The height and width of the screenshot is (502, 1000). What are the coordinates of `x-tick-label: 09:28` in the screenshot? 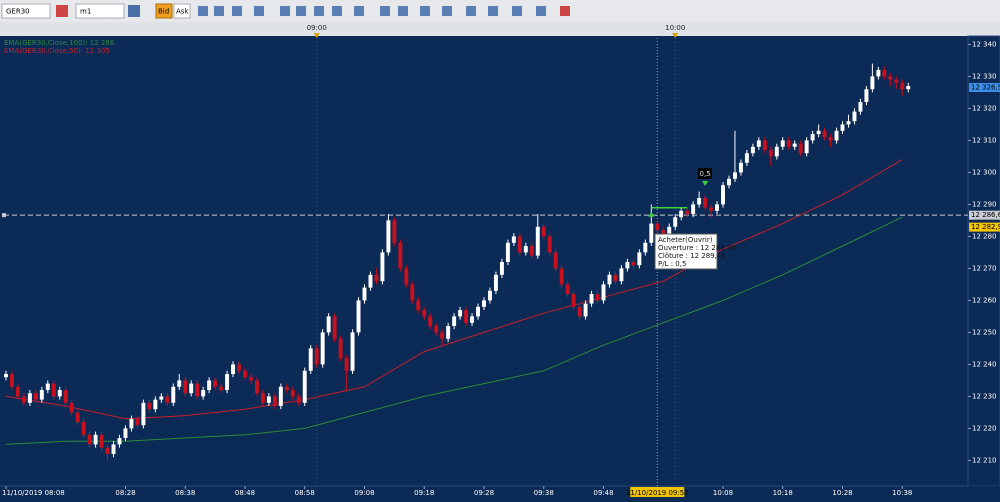 It's located at (484, 493).